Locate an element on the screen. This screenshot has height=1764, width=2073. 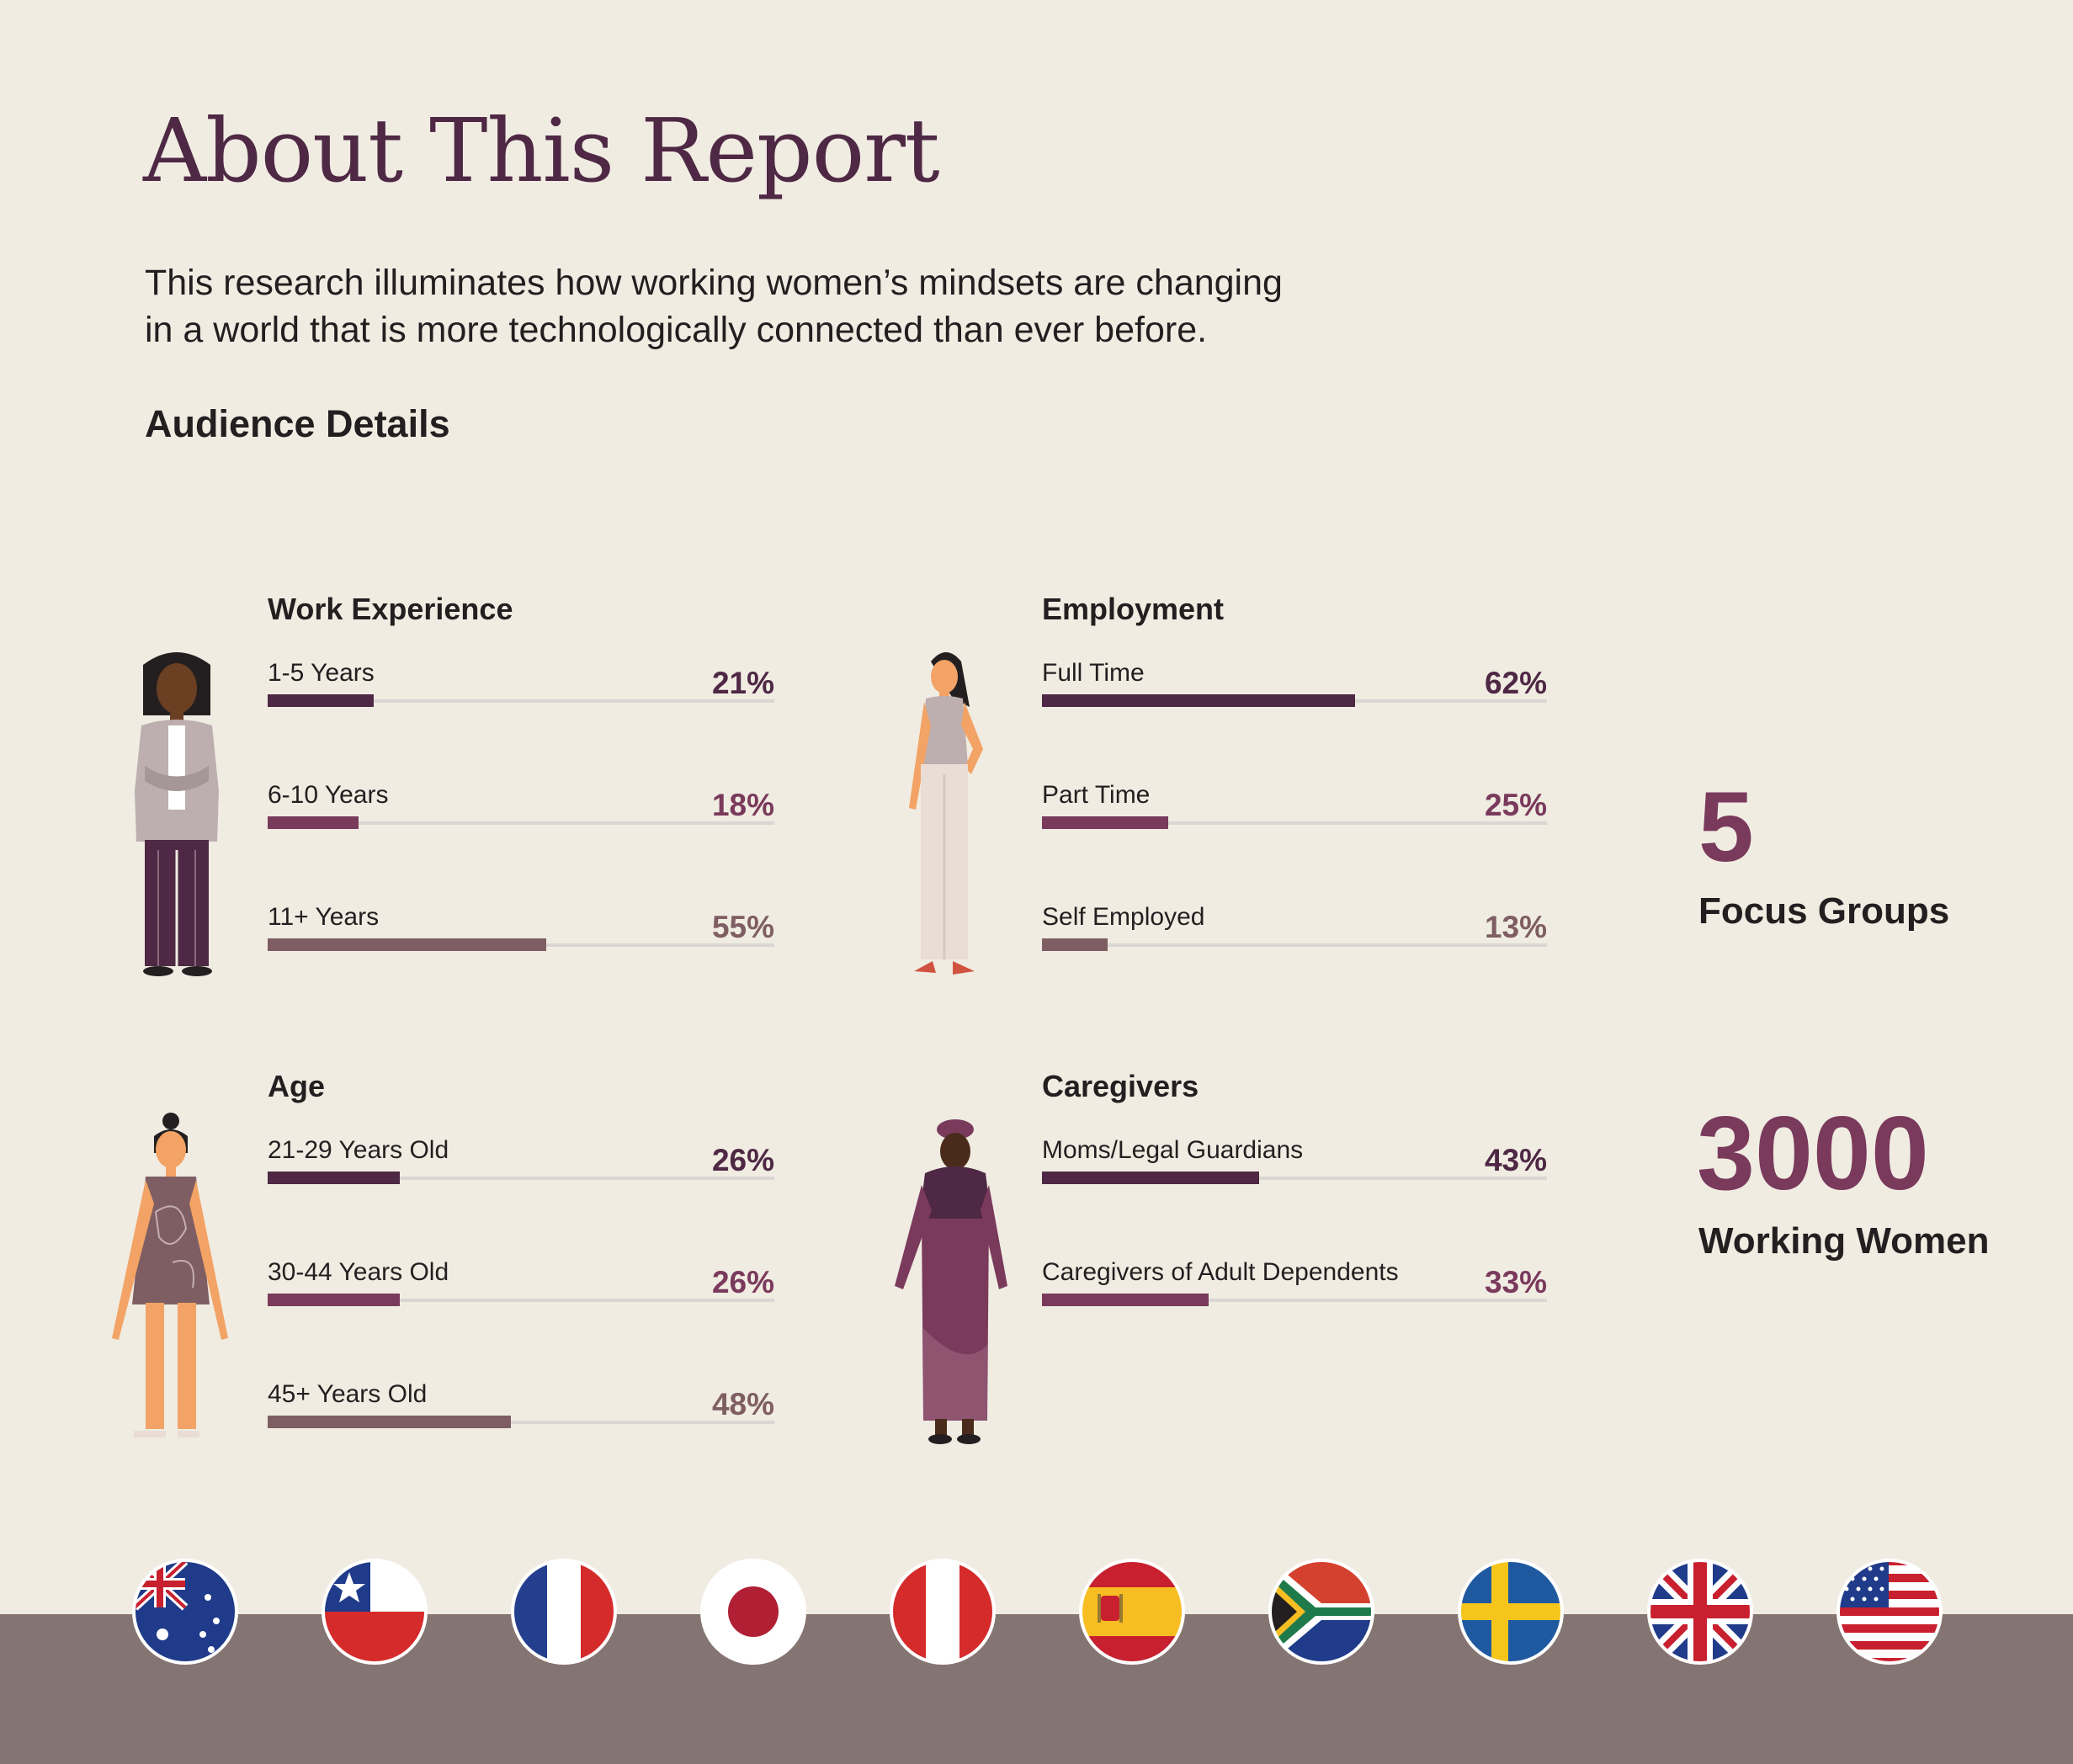
spain-flag-icon is located at coordinates (1132, 1612).